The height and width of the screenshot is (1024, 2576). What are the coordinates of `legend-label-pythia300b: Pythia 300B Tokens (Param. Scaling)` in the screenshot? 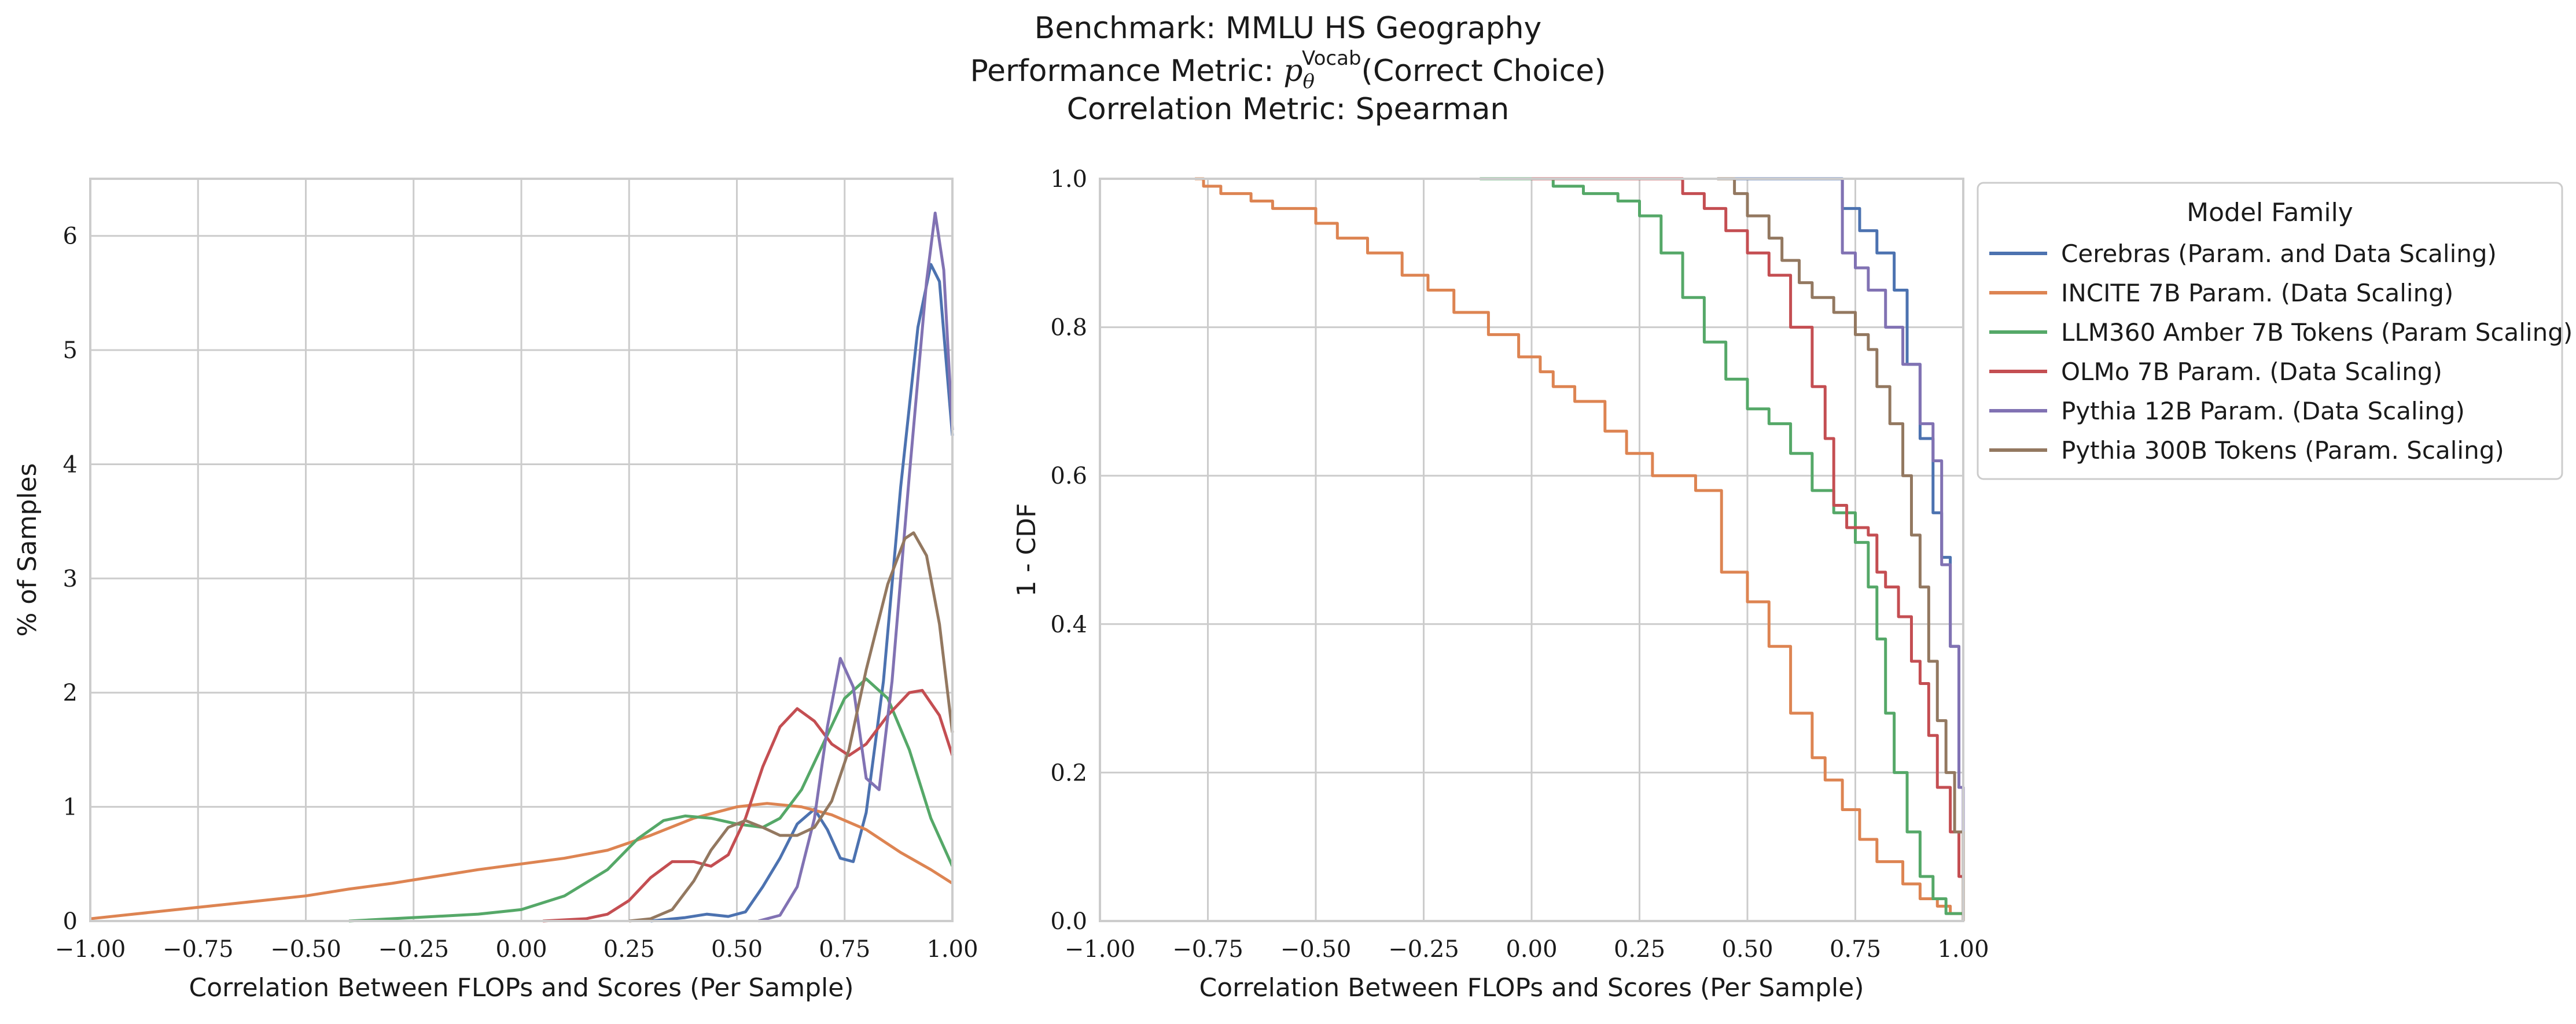 It's located at (2282, 450).